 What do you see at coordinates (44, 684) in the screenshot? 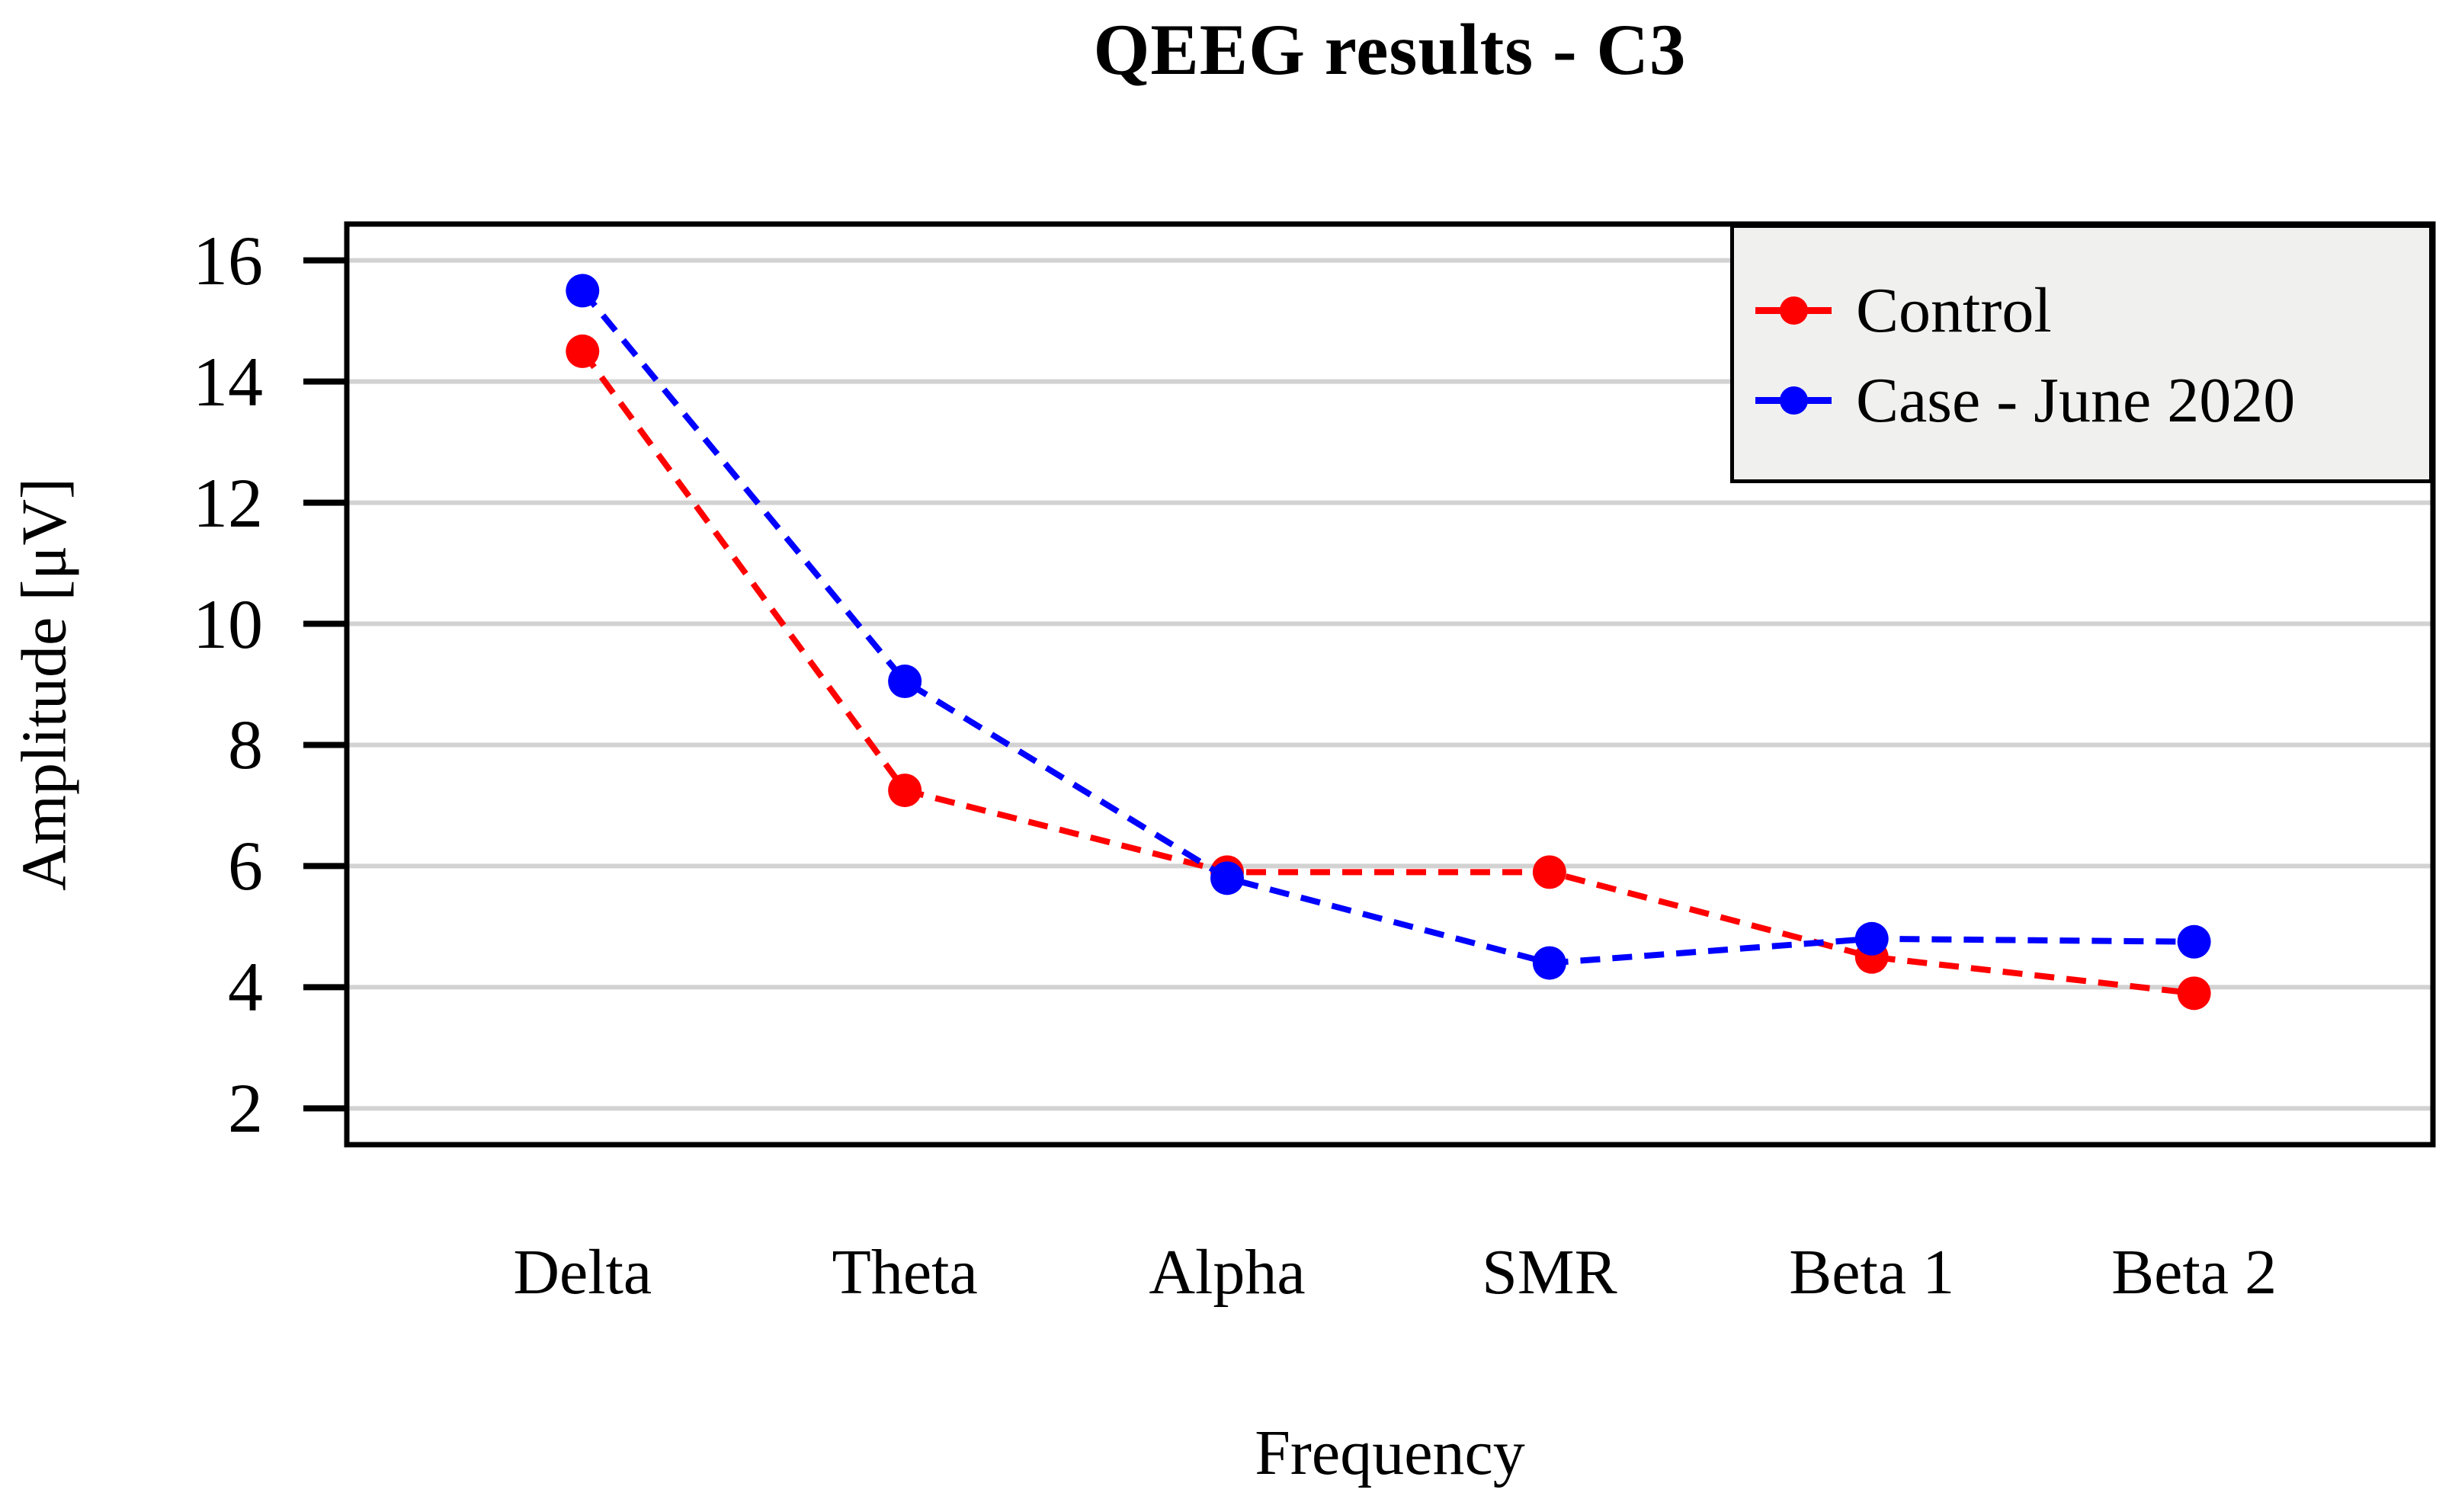
I see `y-axis-title: Amplitude [μV]` at bounding box center [44, 684].